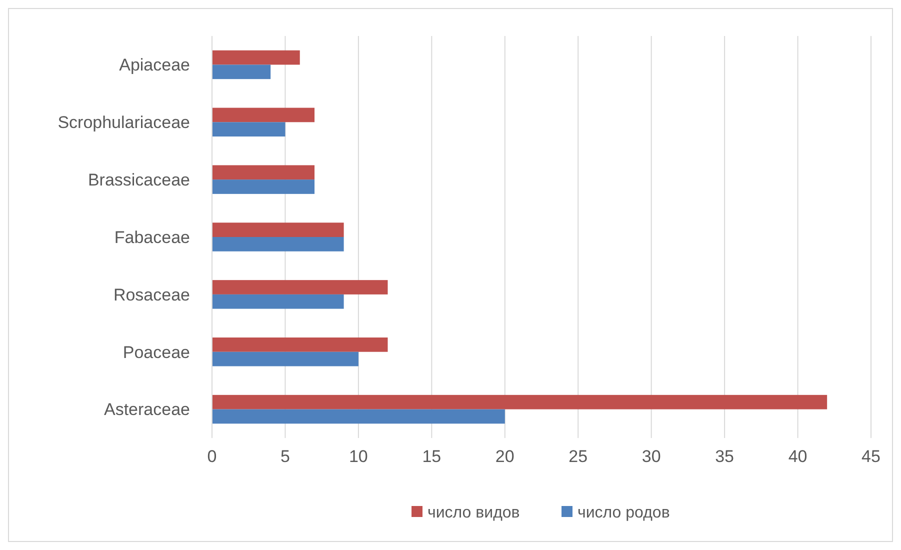 The width and height of the screenshot is (901, 550). What do you see at coordinates (212, 456) in the screenshot?
I see `x-tick-label: 0` at bounding box center [212, 456].